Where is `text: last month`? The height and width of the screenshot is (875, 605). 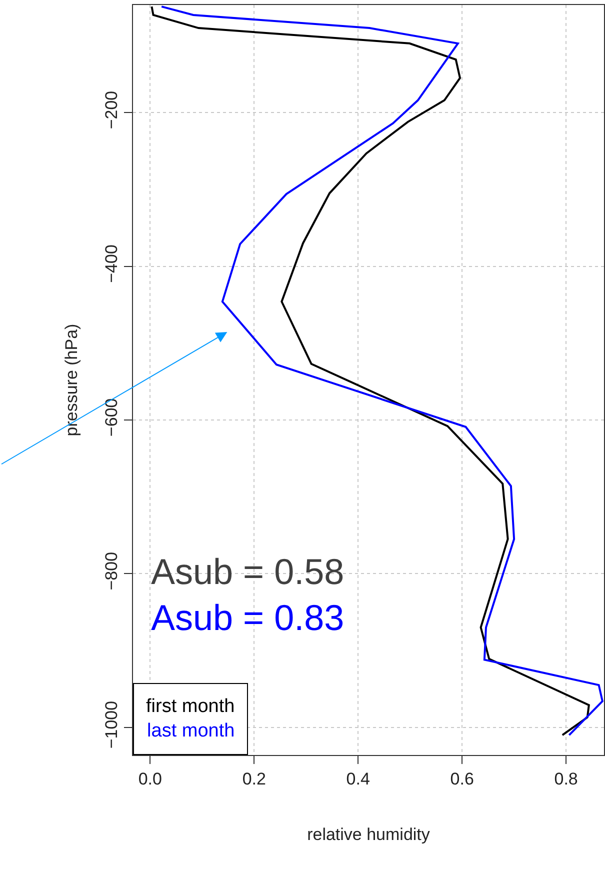
text: last month is located at coordinates (191, 731).